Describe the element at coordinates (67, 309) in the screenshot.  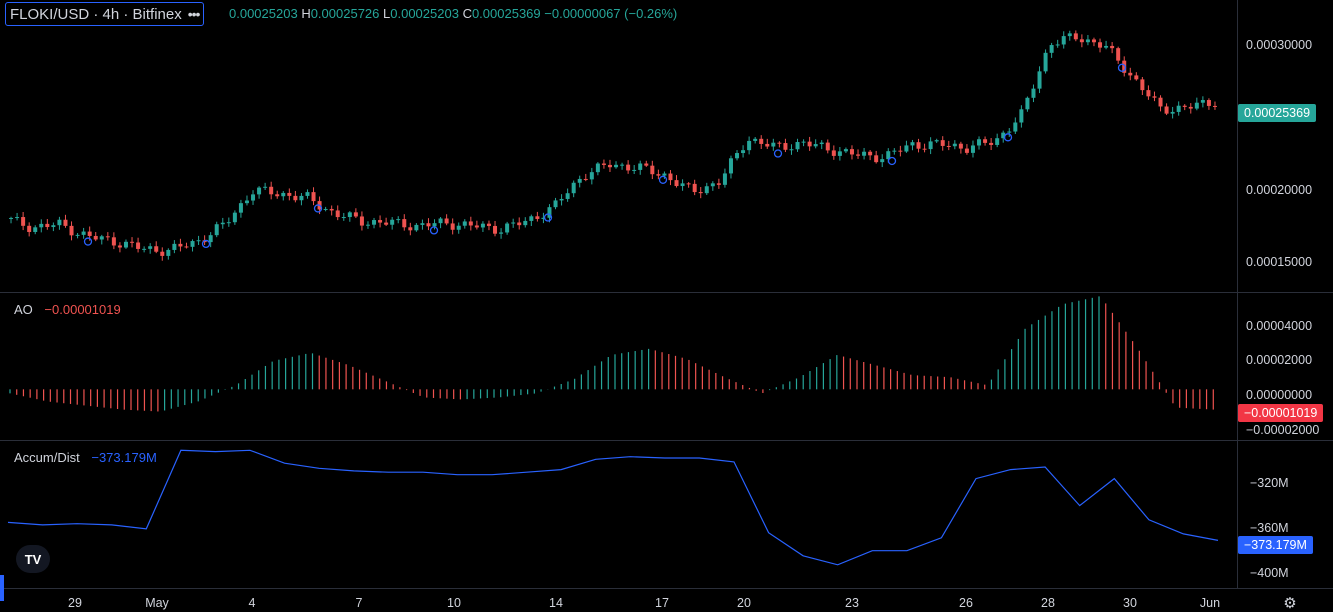
I see `ao-legend: AO −0.00001019` at that location.